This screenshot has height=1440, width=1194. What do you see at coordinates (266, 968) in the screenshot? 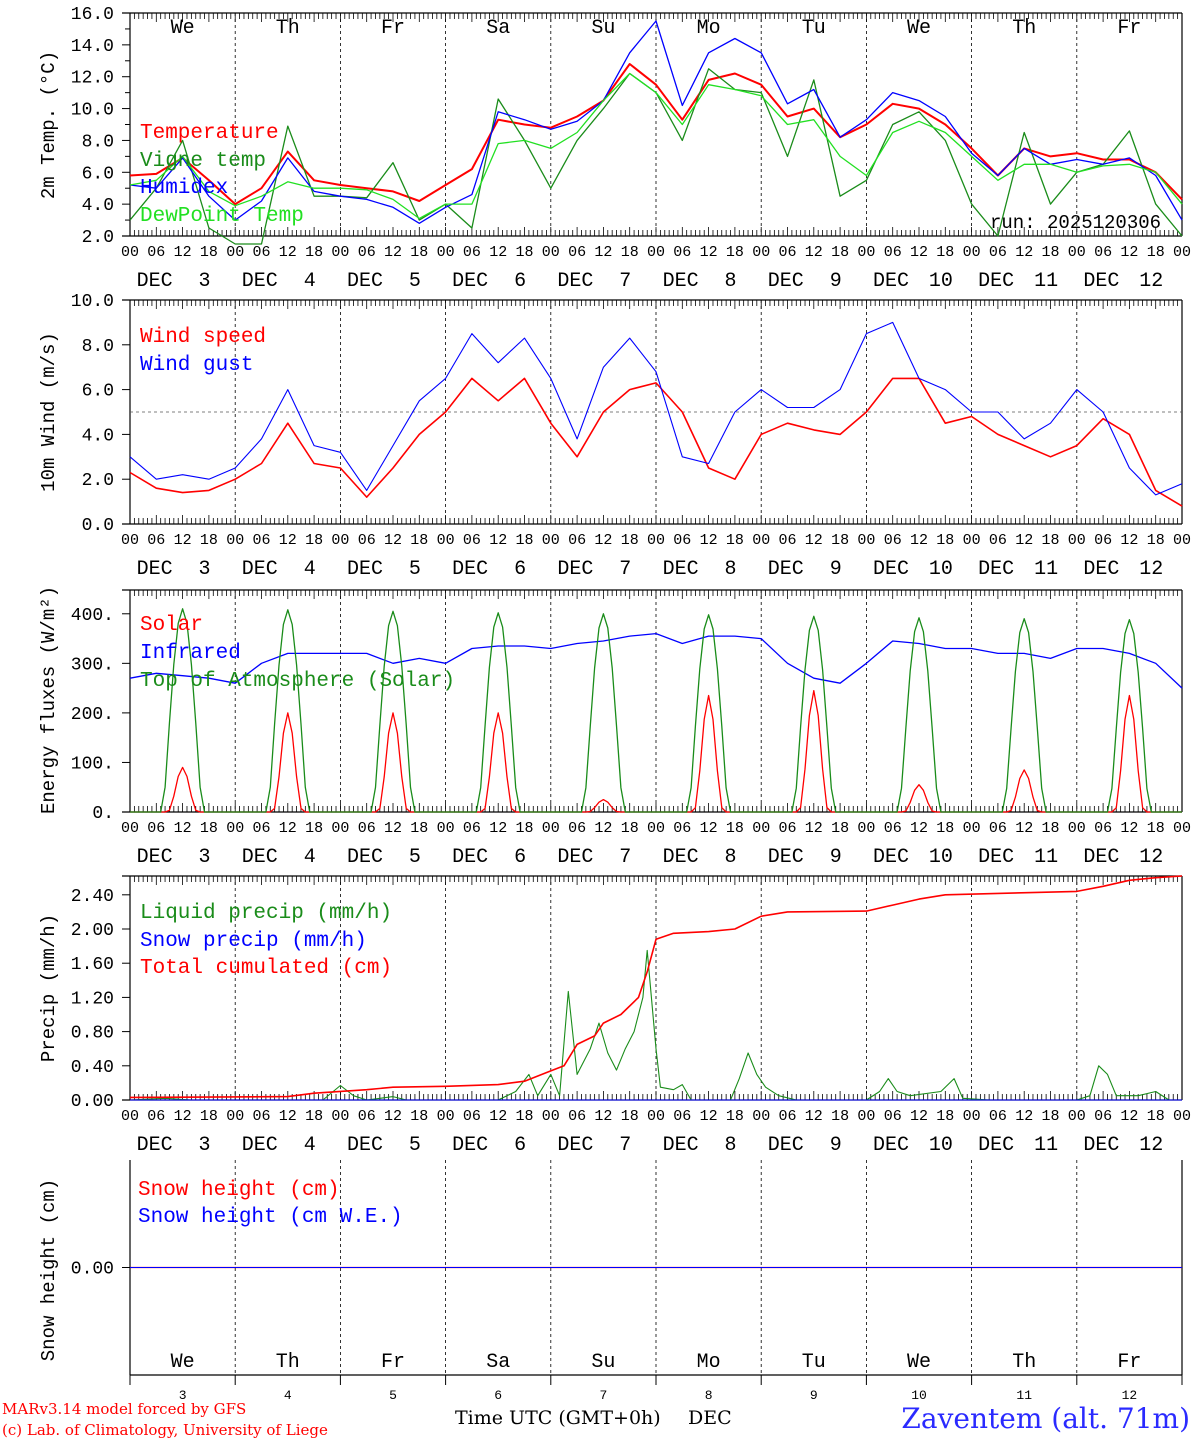
I see `legend-entry: Total cumulated (cm)` at bounding box center [266, 968].